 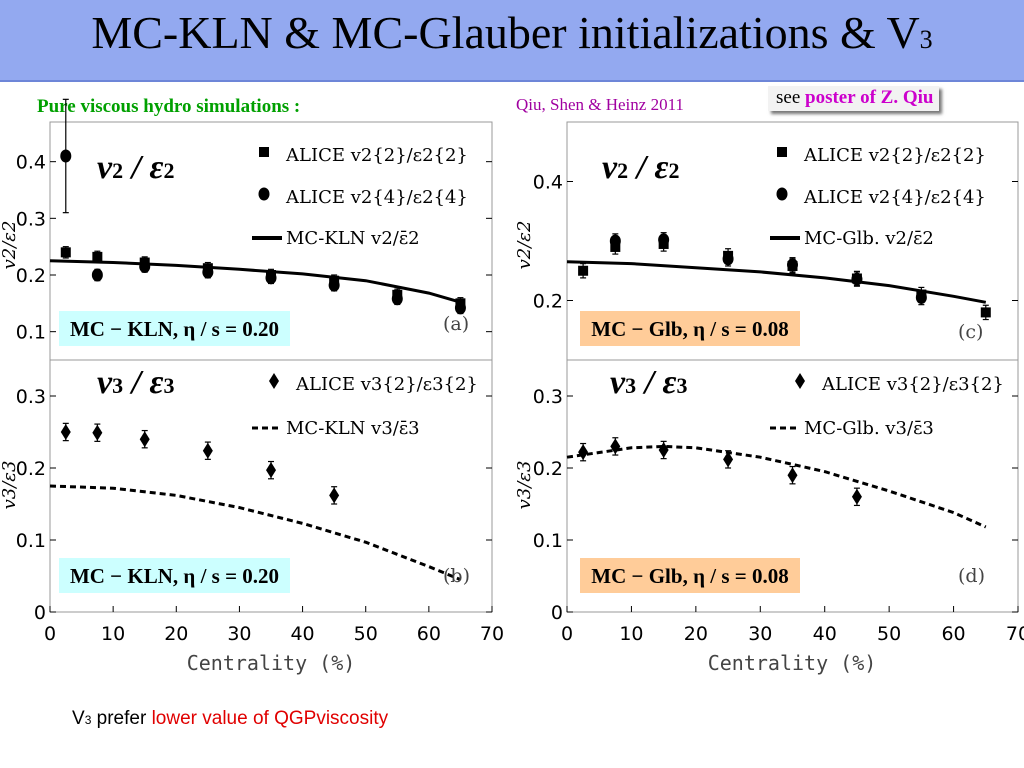 What do you see at coordinates (121, 718) in the screenshot?
I see `bottom-note-text: prefer` at bounding box center [121, 718].